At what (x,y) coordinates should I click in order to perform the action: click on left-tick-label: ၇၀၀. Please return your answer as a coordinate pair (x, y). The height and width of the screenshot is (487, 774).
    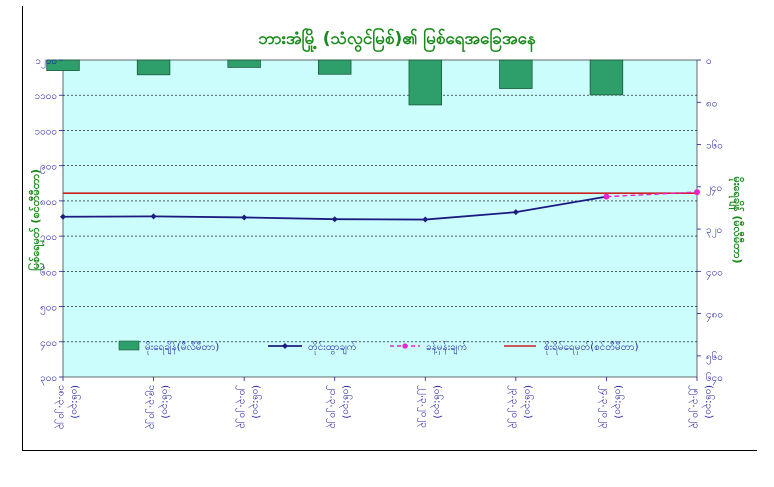
    Looking at the image, I should click on (48, 238).